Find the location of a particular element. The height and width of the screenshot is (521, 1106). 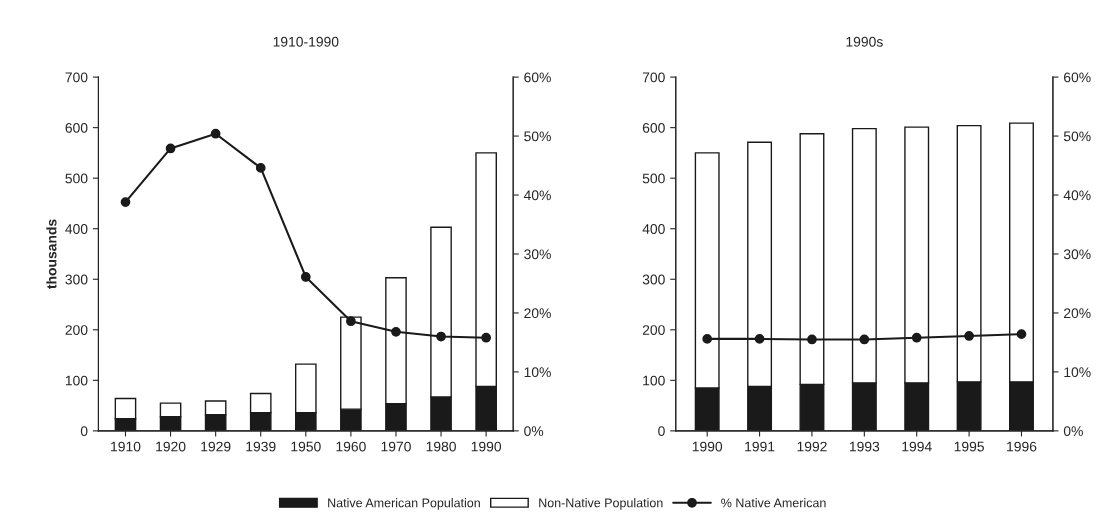

x-tick-label: 1991 is located at coordinates (760, 446).